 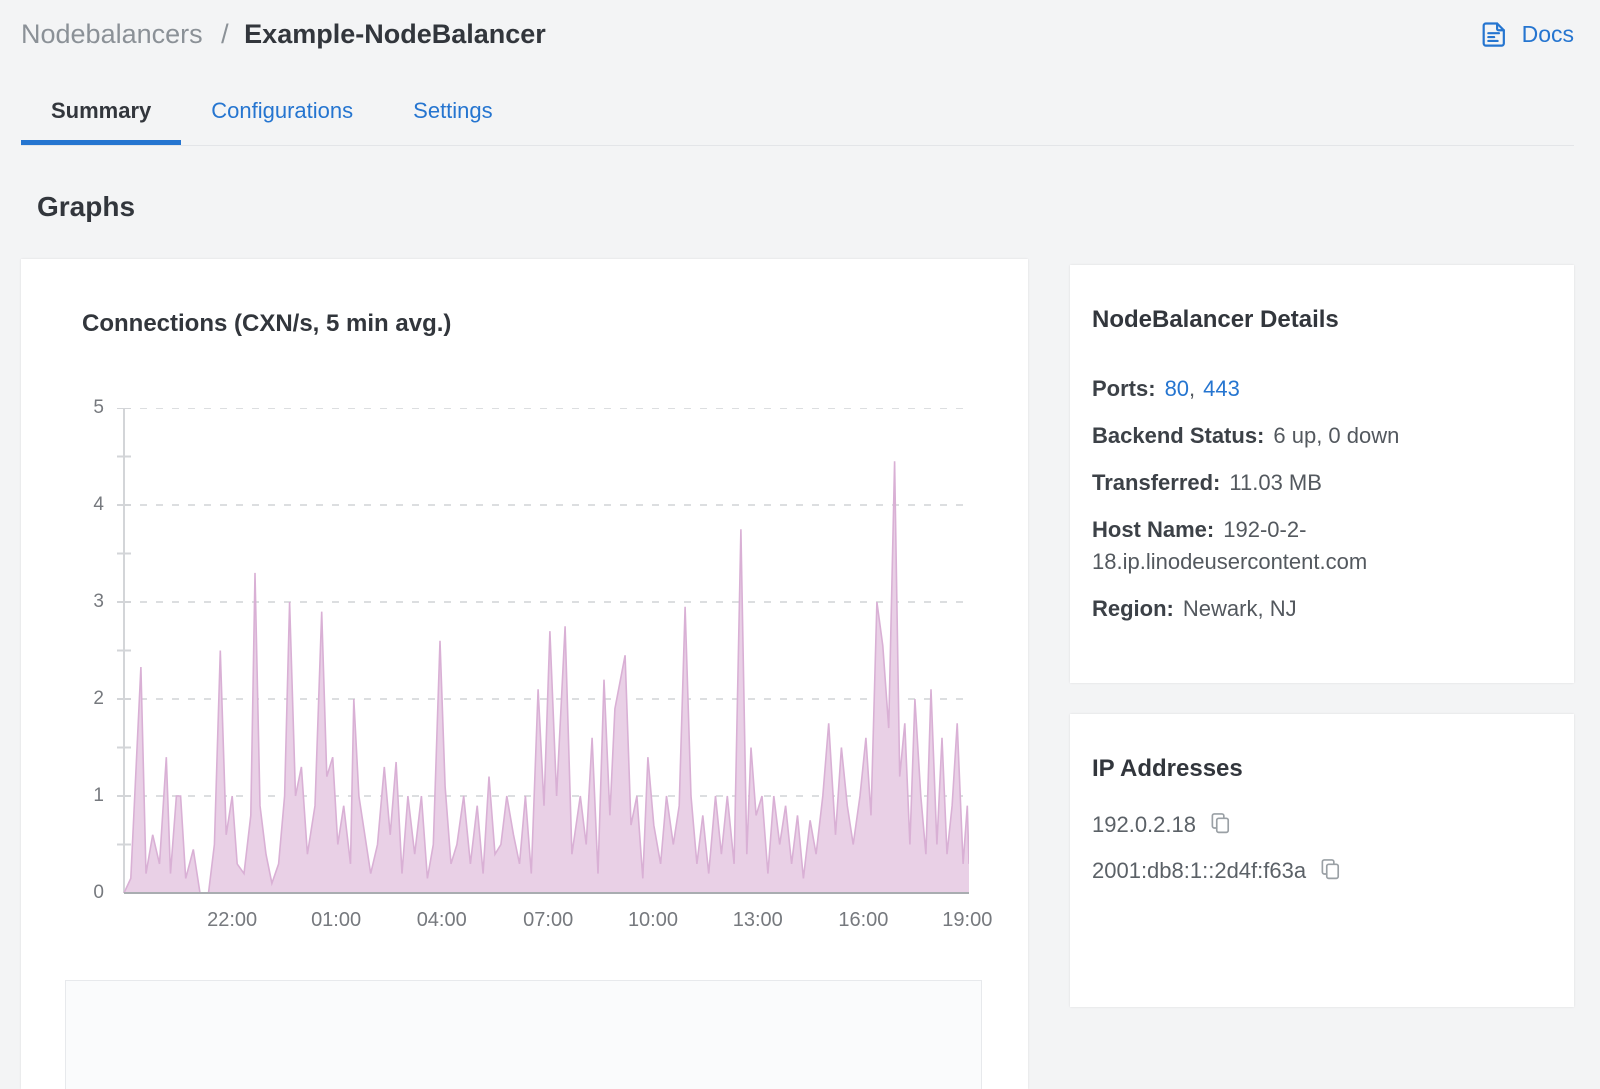 What do you see at coordinates (98, 795) in the screenshot?
I see `y-axis-label: 1` at bounding box center [98, 795].